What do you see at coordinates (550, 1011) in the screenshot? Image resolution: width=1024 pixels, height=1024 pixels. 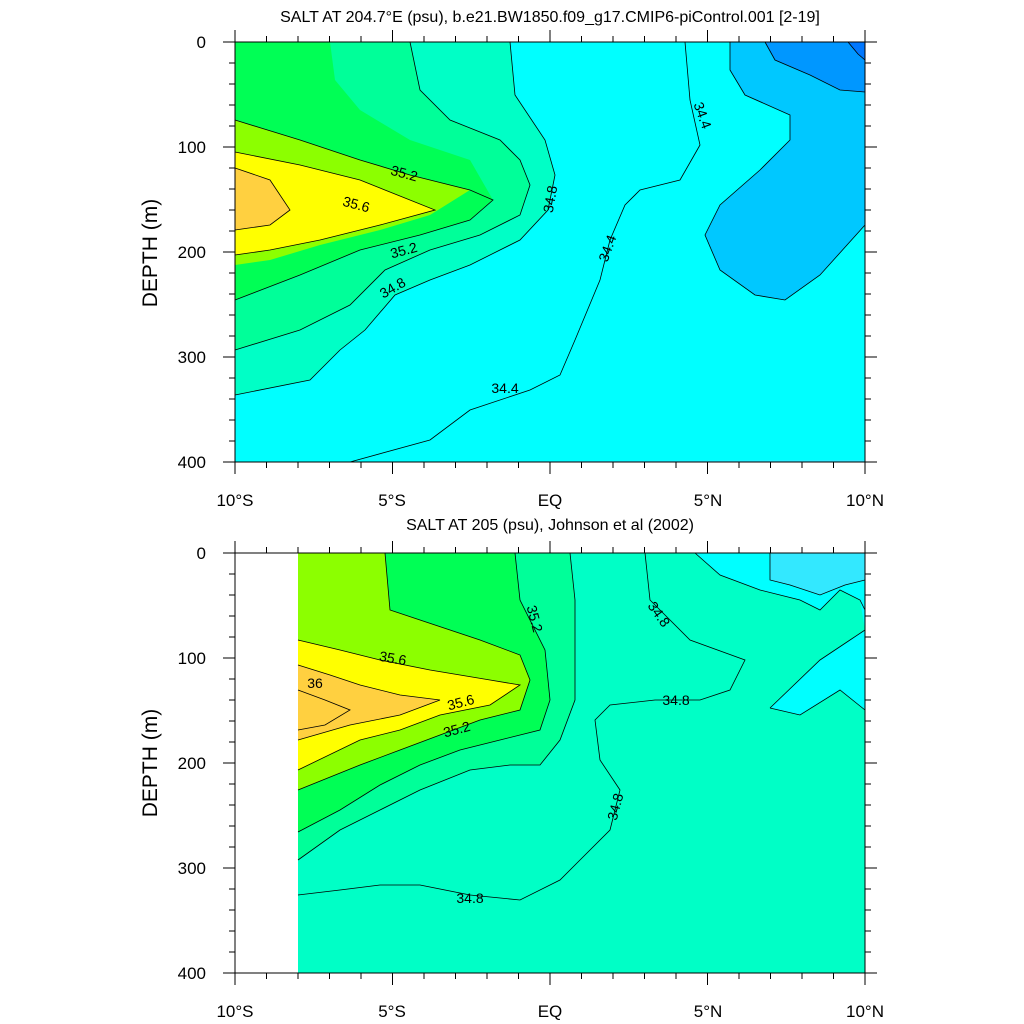 I see `panel-2-xtick-EQ: EQ` at bounding box center [550, 1011].